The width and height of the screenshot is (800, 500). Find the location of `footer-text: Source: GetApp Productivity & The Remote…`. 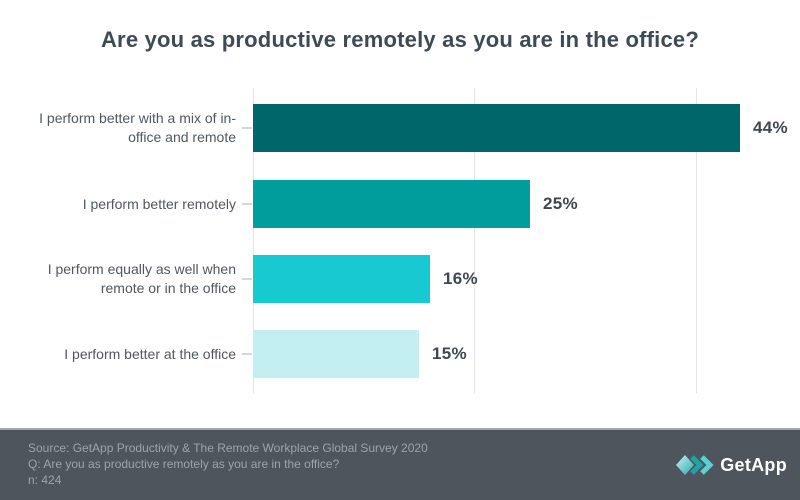

footer-text: Source: GetApp Productivity & The Remote… is located at coordinates (228, 464).